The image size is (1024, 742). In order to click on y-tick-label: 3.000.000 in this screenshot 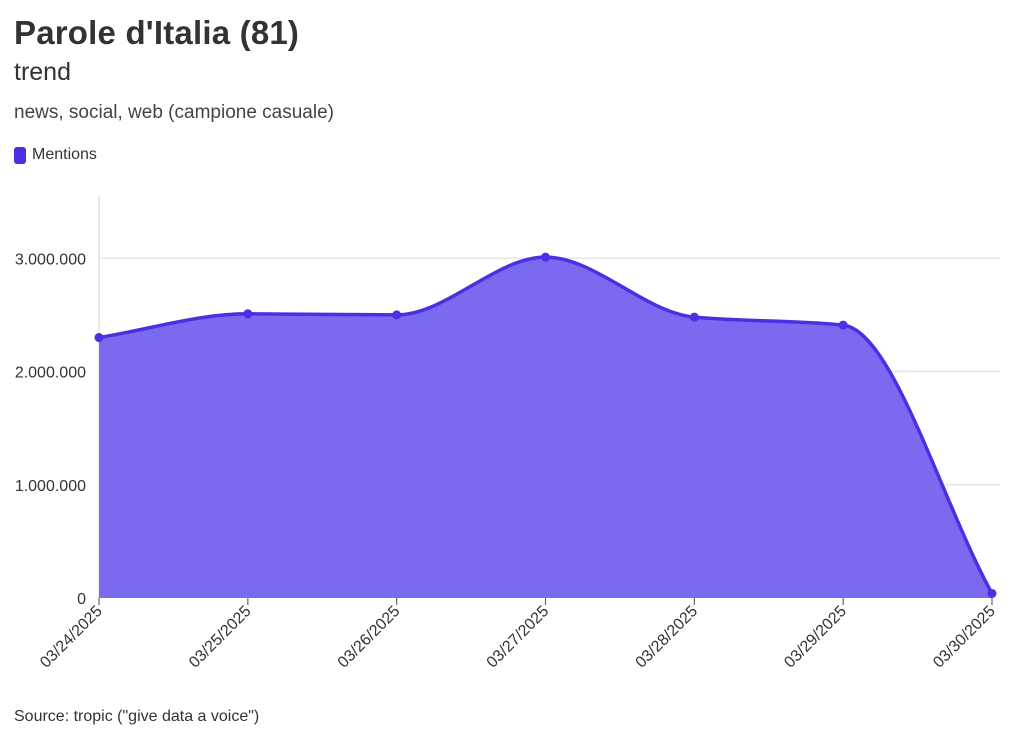, I will do `click(50, 259)`.